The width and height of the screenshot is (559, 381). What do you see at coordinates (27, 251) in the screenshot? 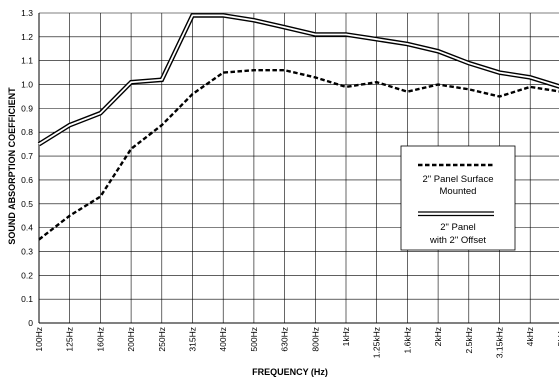
I see `y-tick-label: 0.3` at bounding box center [27, 251].